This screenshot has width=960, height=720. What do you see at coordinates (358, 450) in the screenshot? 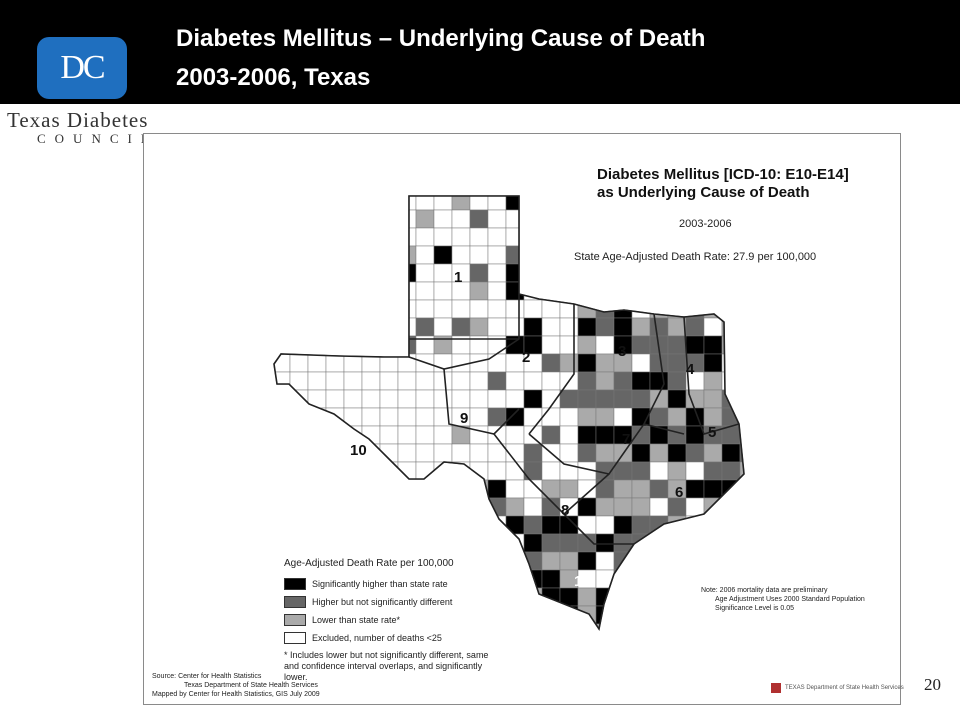
I see `region-label: 10` at bounding box center [358, 450].